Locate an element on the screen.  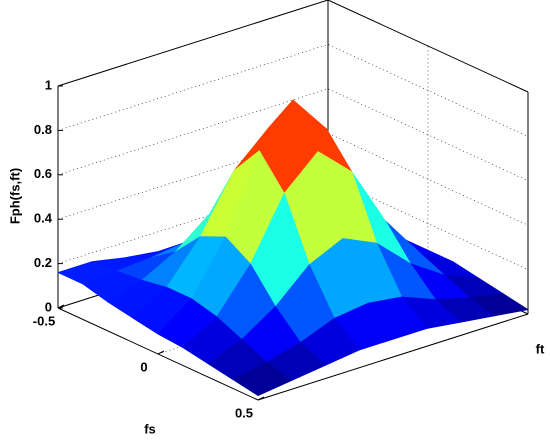
z-tick-label: 0.4 is located at coordinates (43, 218).